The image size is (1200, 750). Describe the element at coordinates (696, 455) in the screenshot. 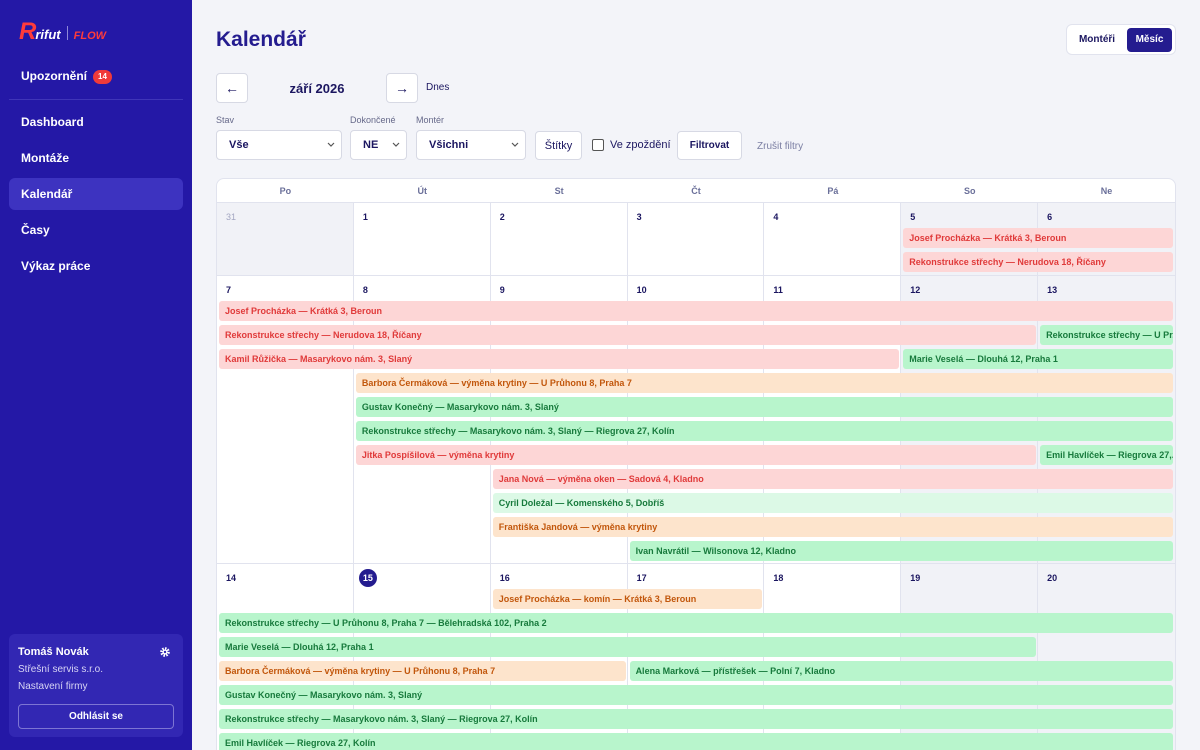

I see `event: Jitka Pospíšilová — výměna krytiny` at that location.